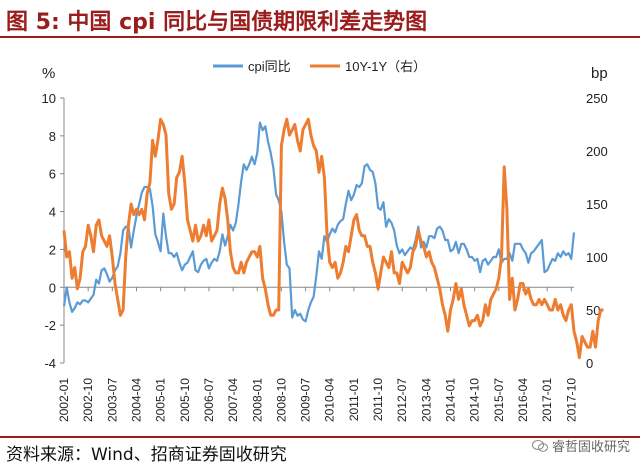  What do you see at coordinates (597, 151) in the screenshot?
I see `right-tick-label: 200` at bounding box center [597, 151].